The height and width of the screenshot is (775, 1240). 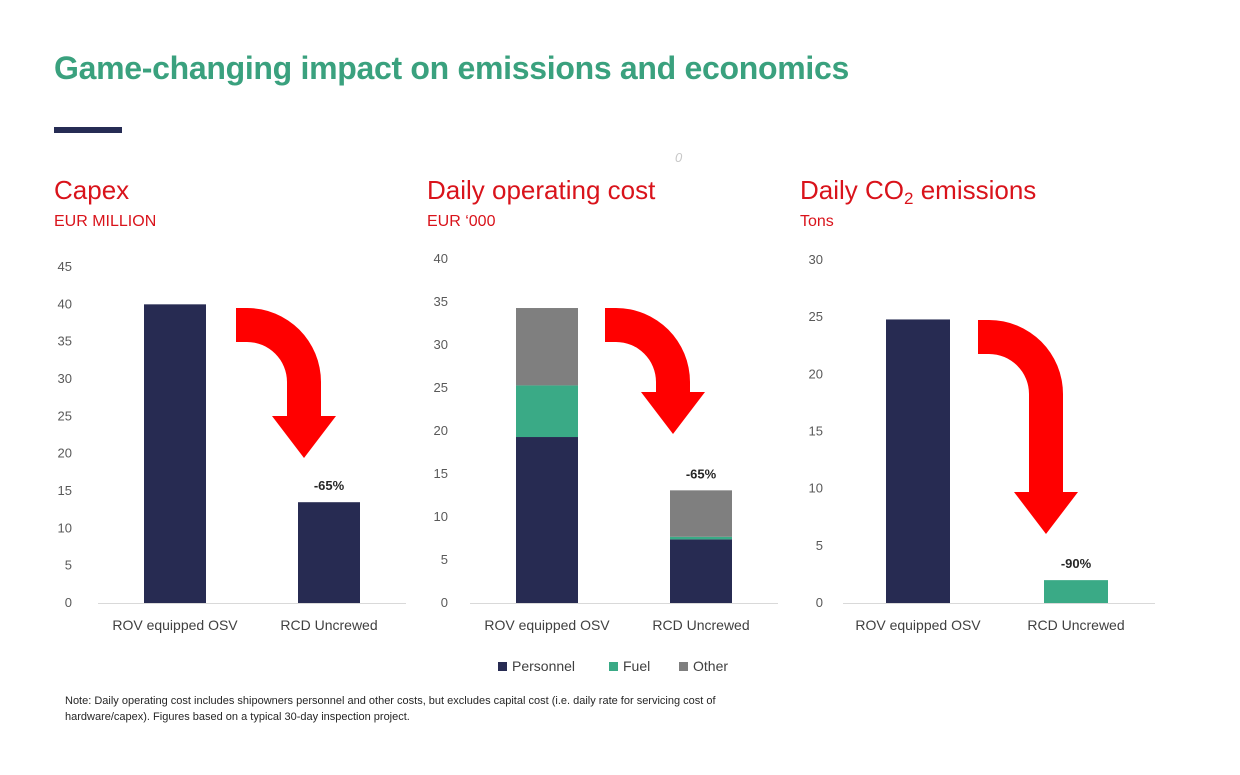 I want to click on opex-legend: Personnel Fuel Other, so click(x=613, y=666).